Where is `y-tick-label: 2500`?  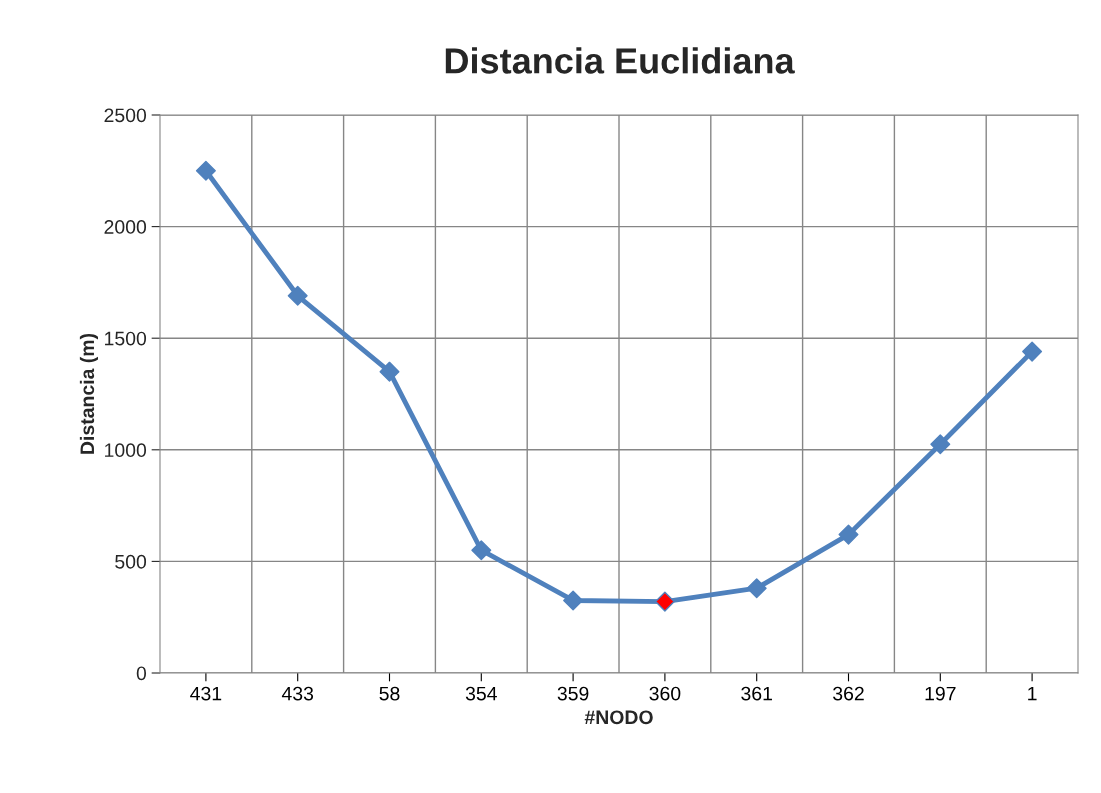
y-tick-label: 2500 is located at coordinates (125, 115).